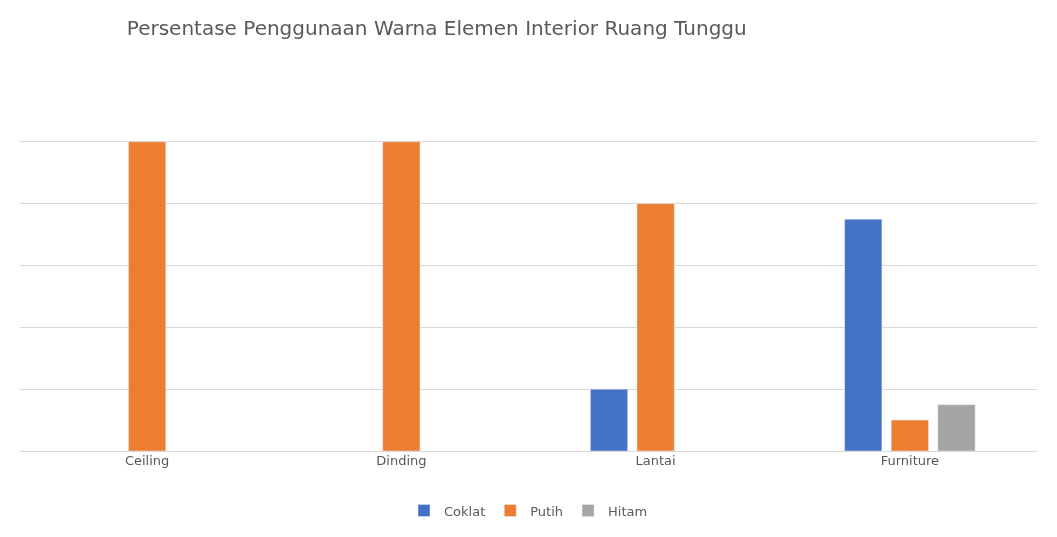  What do you see at coordinates (465, 511) in the screenshot?
I see `legend-label: Coklat` at bounding box center [465, 511].